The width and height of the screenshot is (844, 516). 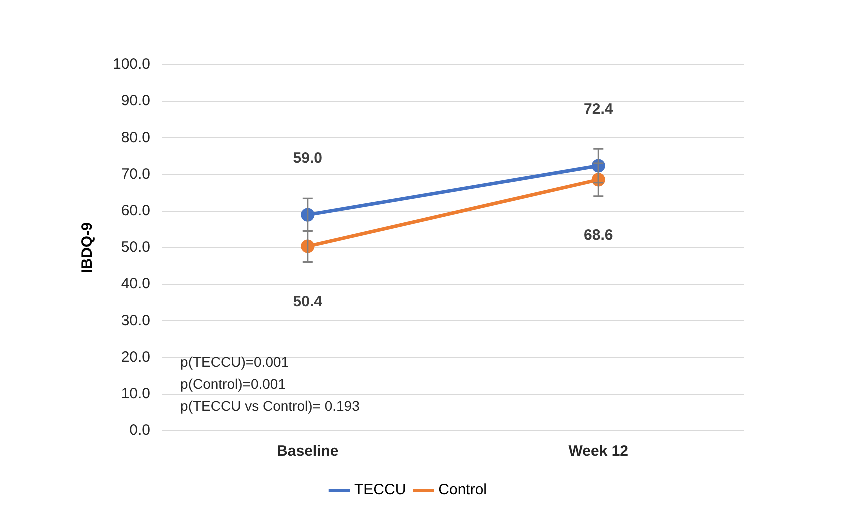 What do you see at coordinates (599, 109) in the screenshot?
I see `data-label: 72.4` at bounding box center [599, 109].